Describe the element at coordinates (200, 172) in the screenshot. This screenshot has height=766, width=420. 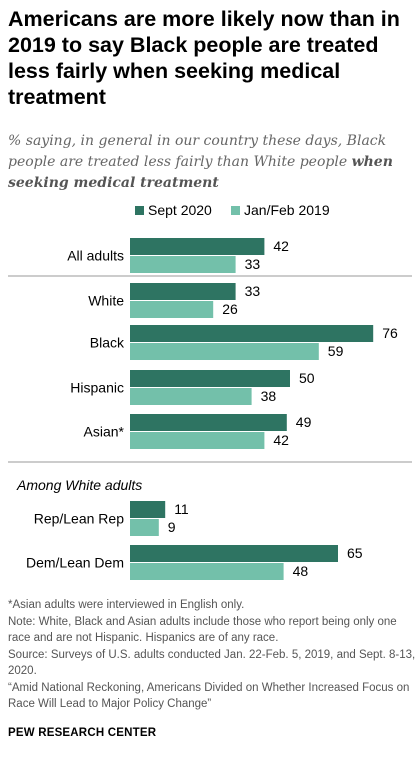
I see `subtitle-emphasis: when seeking medical treatment` at that location.